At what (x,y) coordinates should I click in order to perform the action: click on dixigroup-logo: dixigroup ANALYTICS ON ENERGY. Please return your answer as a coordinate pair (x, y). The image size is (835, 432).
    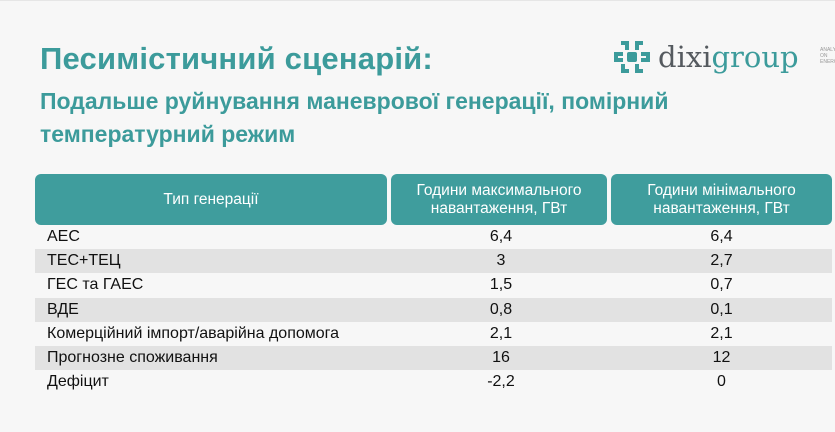
    Looking at the image, I should click on (723, 57).